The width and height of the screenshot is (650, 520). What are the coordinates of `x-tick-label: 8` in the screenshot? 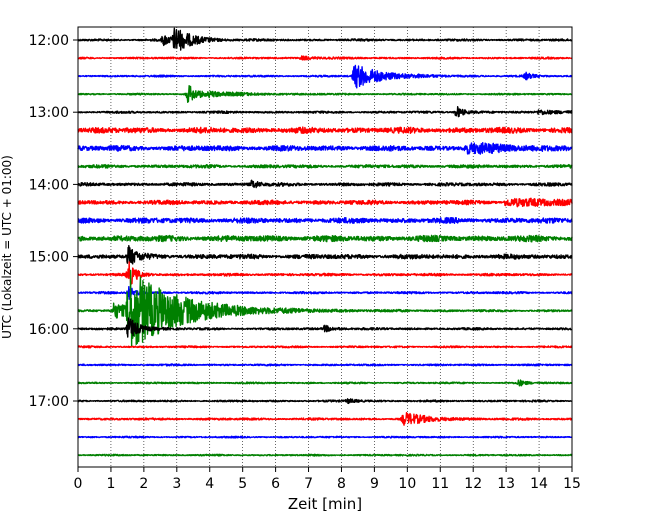 It's located at (341, 484).